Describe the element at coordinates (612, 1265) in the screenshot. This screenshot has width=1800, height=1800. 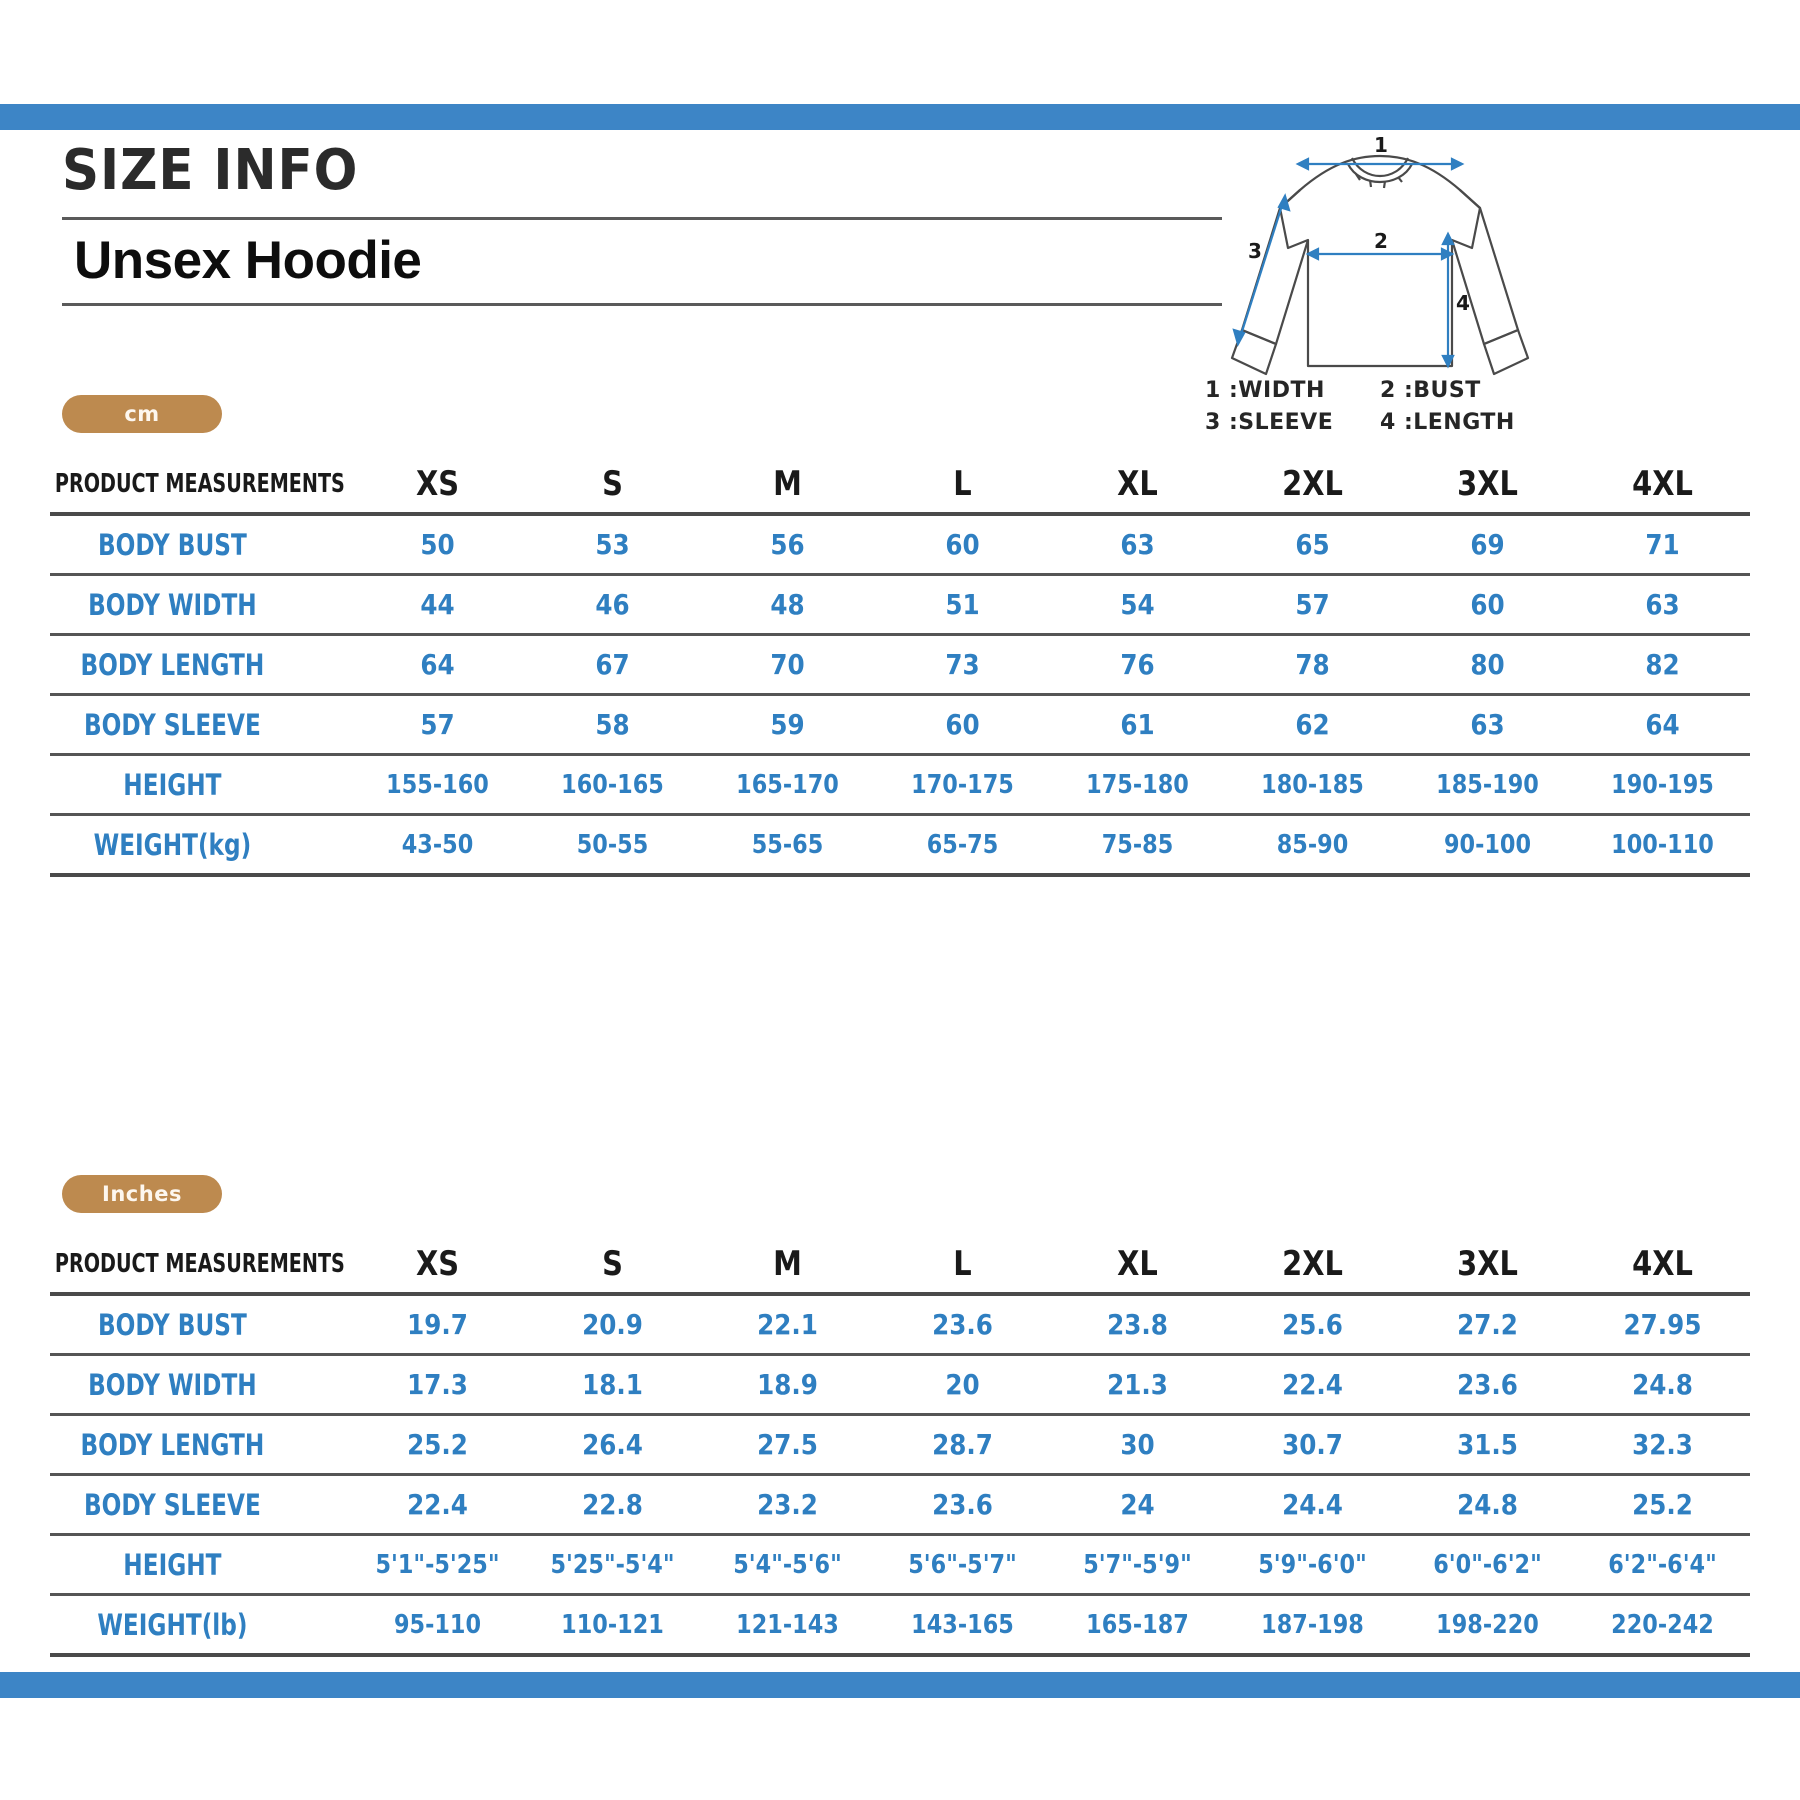
I see `column-header-size-s: S` at that location.